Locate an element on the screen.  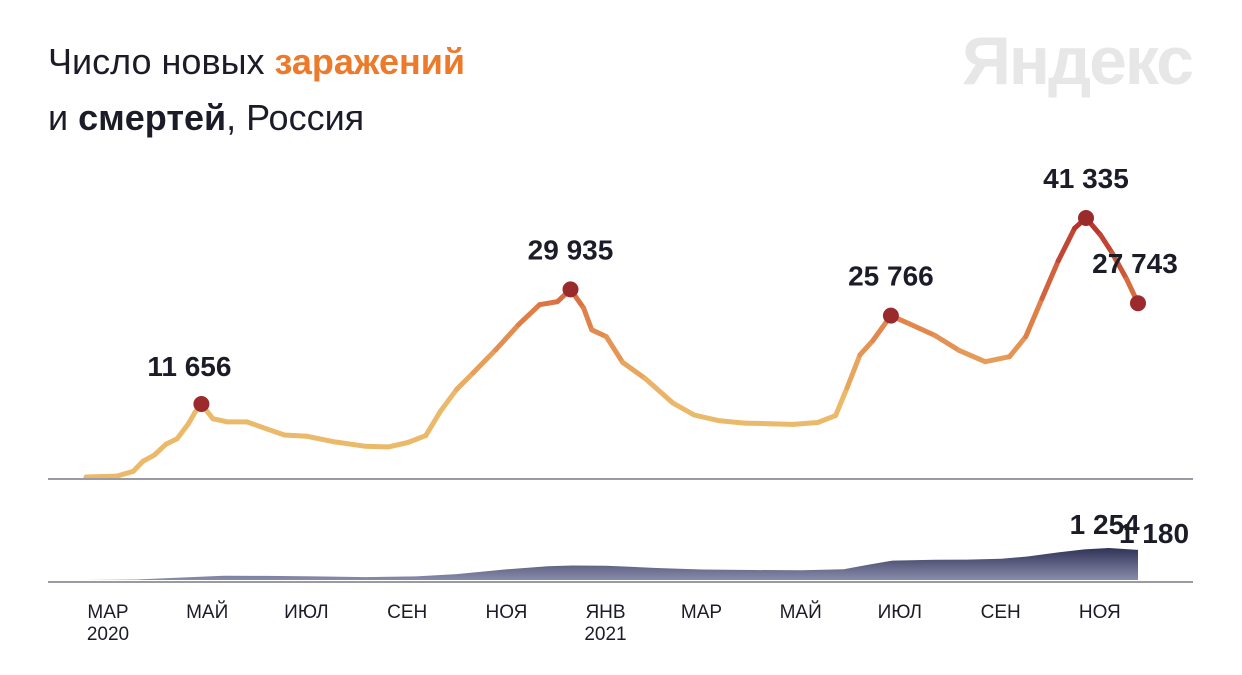
cases-peak-label: 41 335 is located at coordinates (1086, 178).